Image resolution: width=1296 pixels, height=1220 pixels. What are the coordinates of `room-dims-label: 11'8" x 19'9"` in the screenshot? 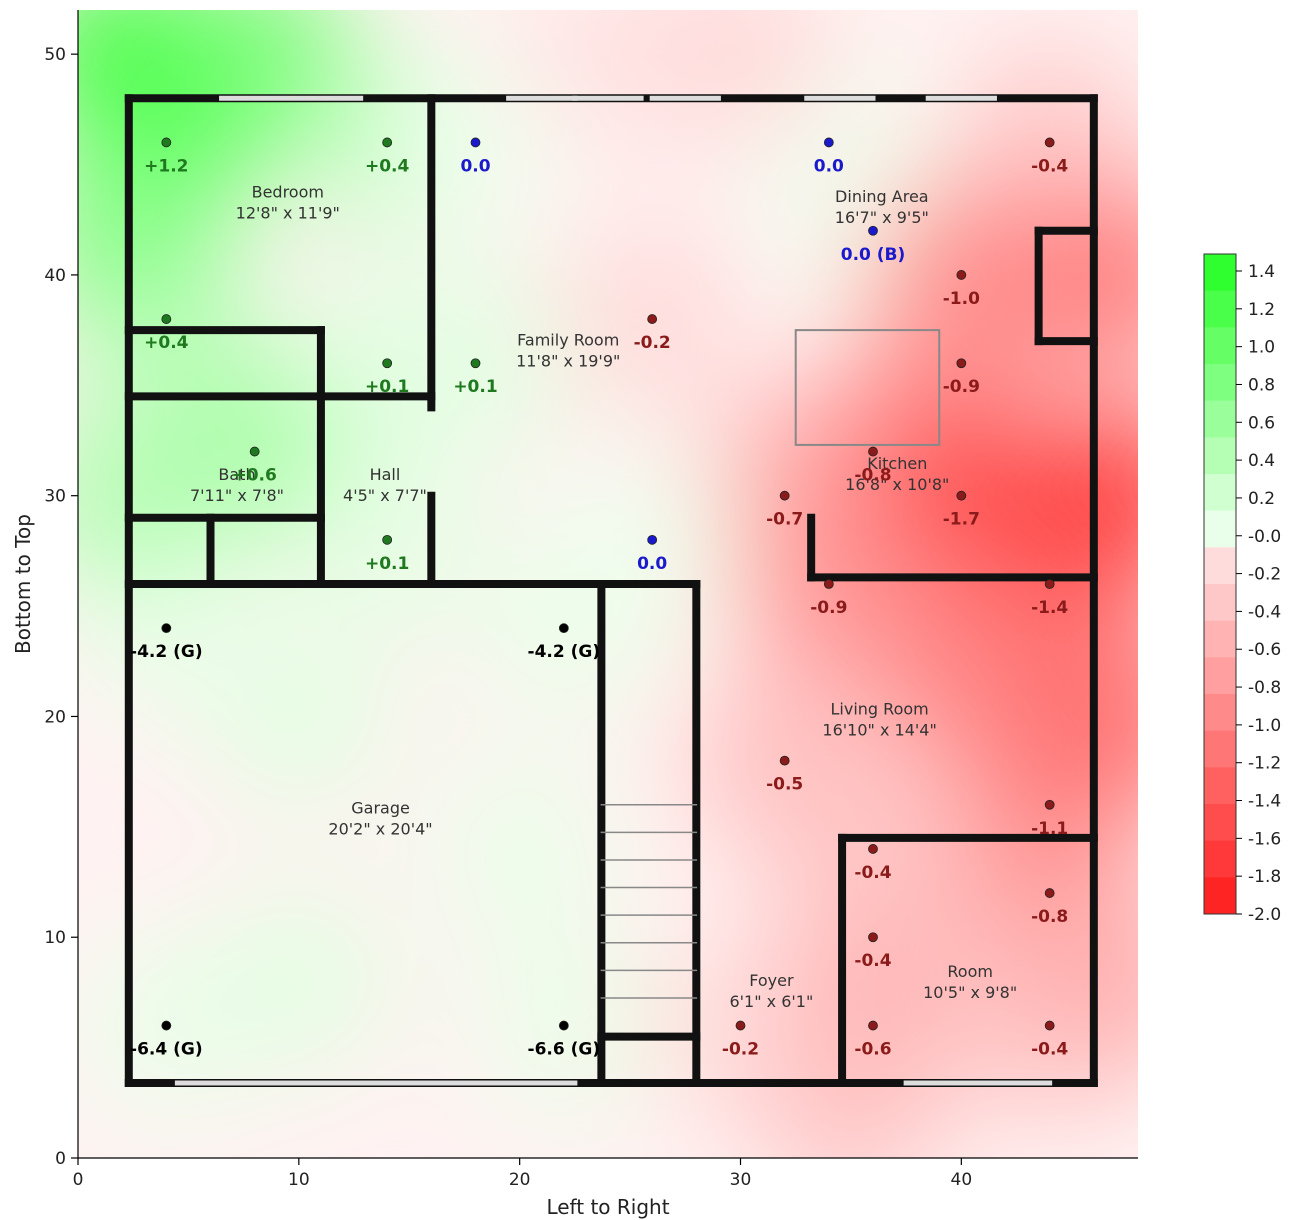 It's located at (568, 361).